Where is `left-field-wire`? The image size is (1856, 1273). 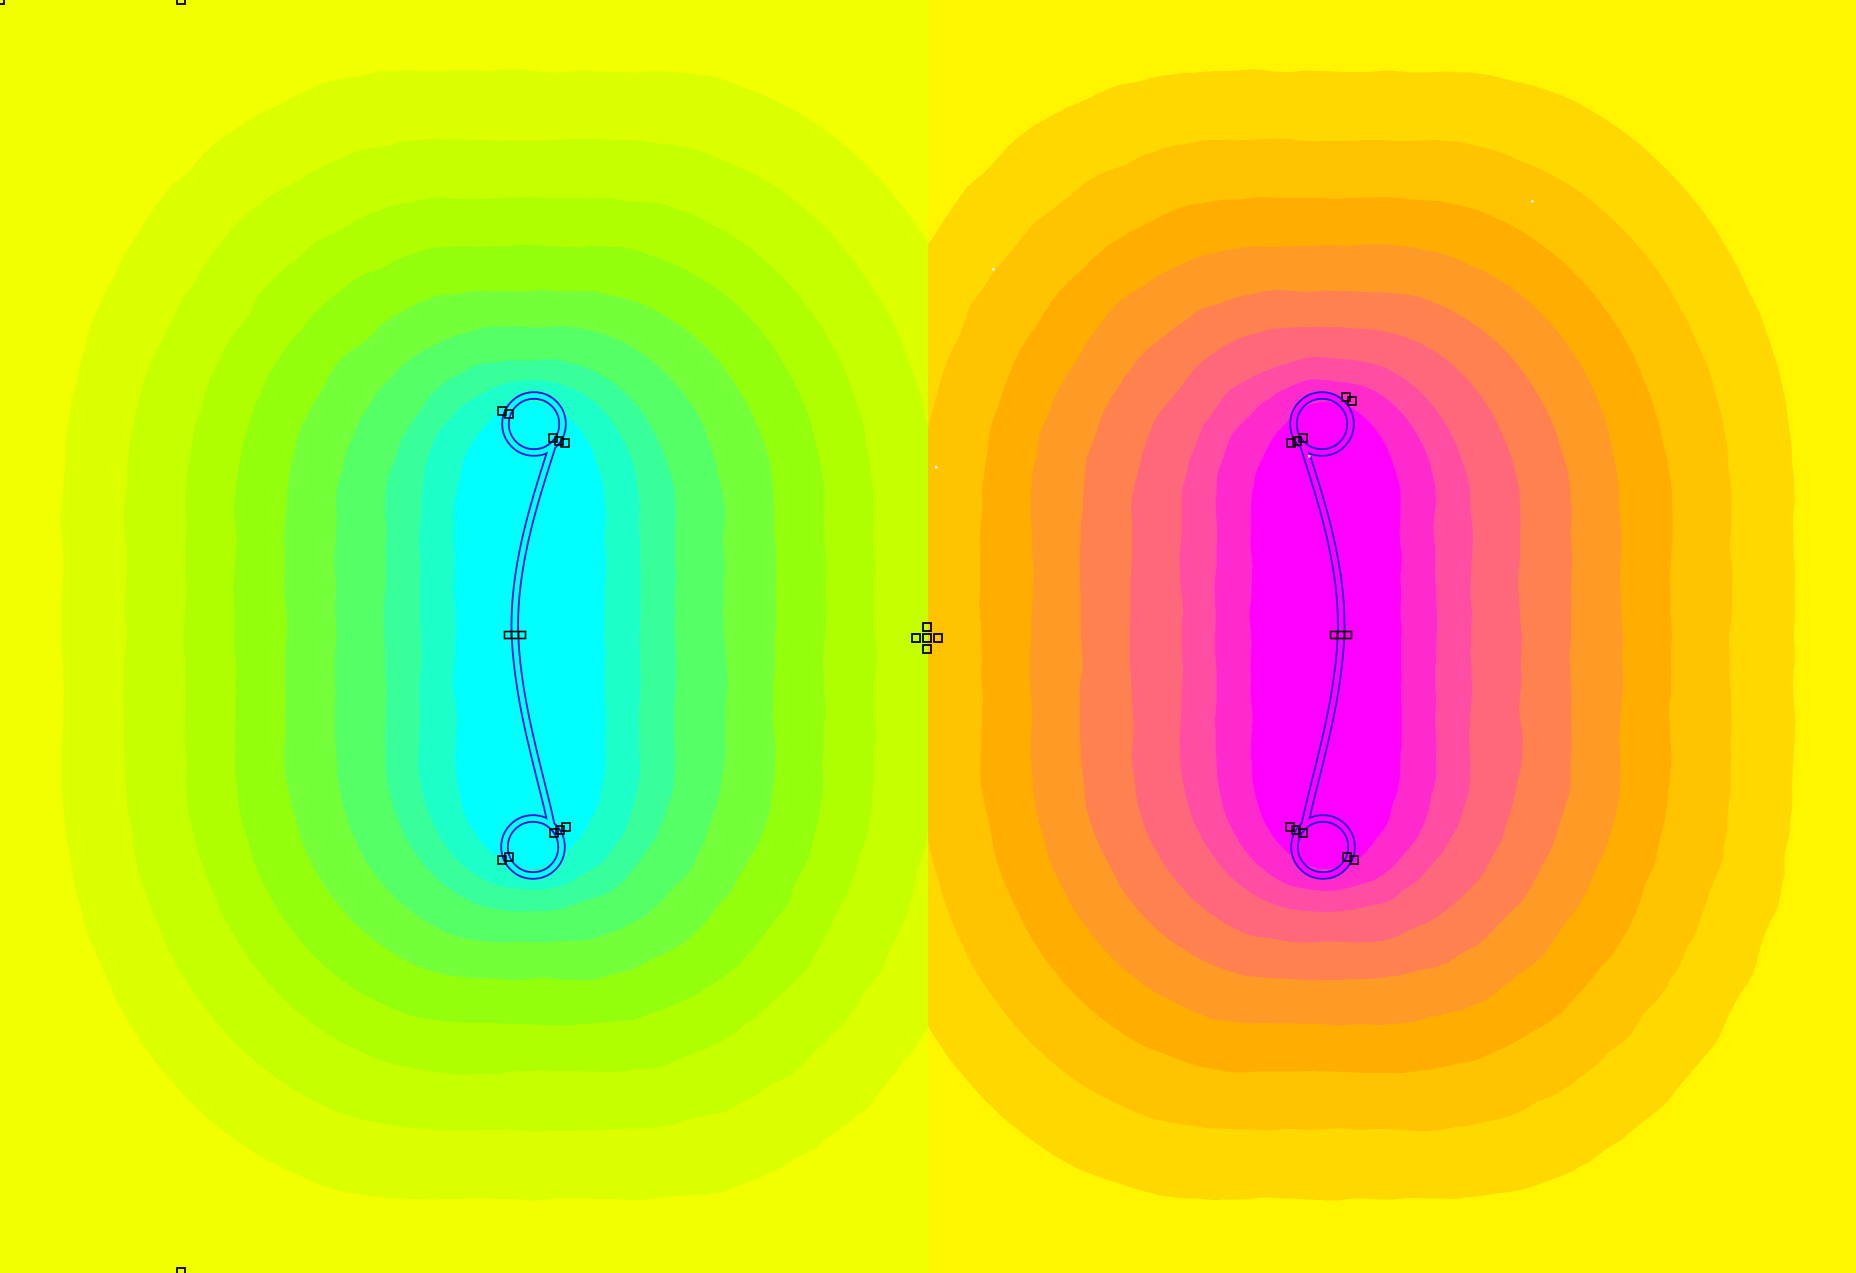 left-field-wire is located at coordinates (533, 635).